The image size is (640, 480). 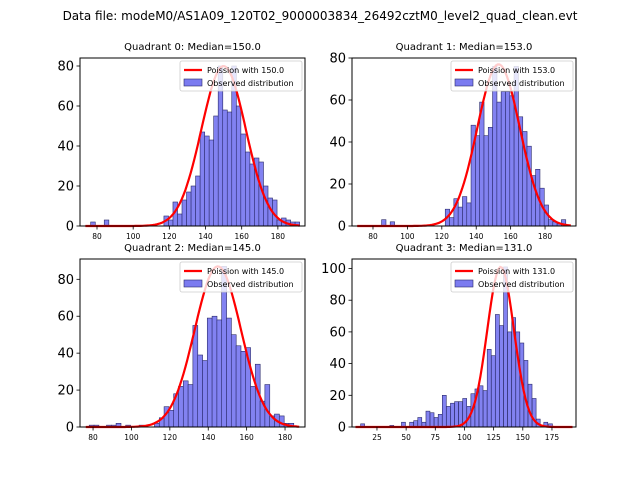 What do you see at coordinates (377, 437) in the screenshot?
I see `x-tick-label: 25` at bounding box center [377, 437].